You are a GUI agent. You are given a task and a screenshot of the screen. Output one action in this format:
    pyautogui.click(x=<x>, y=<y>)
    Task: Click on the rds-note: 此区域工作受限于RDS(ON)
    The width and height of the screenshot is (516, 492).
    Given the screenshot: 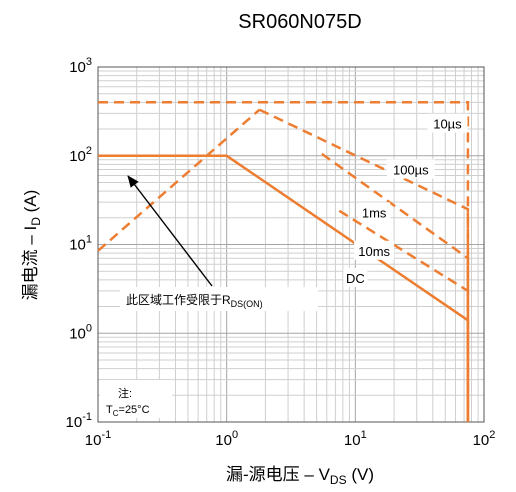 What is the action you would take?
    pyautogui.click(x=194, y=301)
    